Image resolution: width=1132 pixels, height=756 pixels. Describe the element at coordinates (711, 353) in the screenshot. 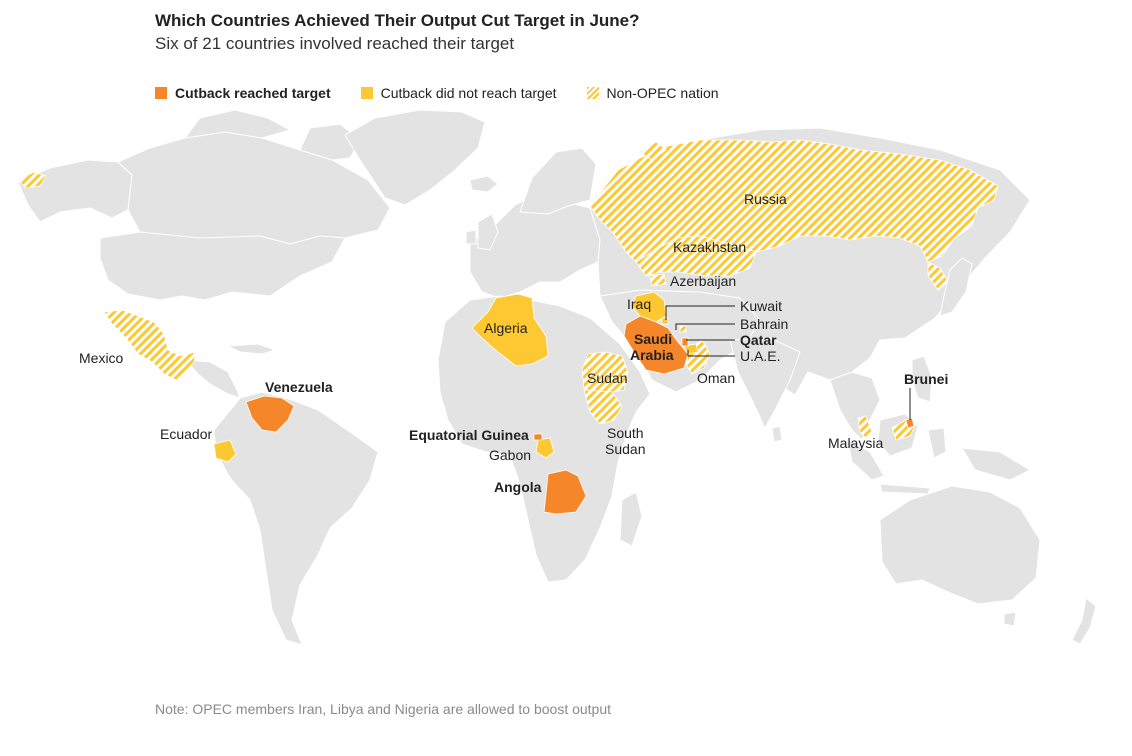

I see `leader-line-uae` at that location.